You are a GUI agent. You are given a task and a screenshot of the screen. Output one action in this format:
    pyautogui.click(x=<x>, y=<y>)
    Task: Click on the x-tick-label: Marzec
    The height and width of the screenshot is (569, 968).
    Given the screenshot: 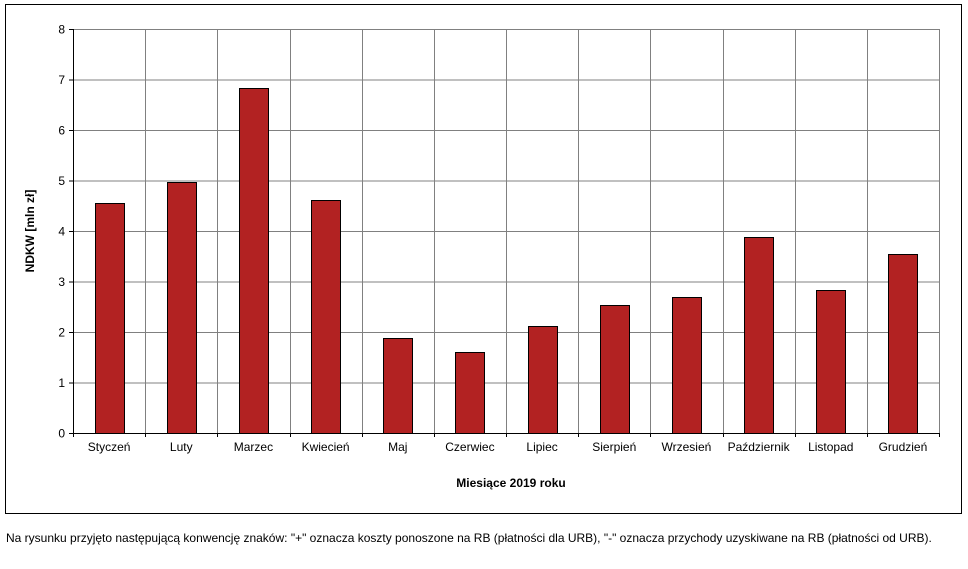 What is the action you would take?
    pyautogui.click(x=253, y=447)
    